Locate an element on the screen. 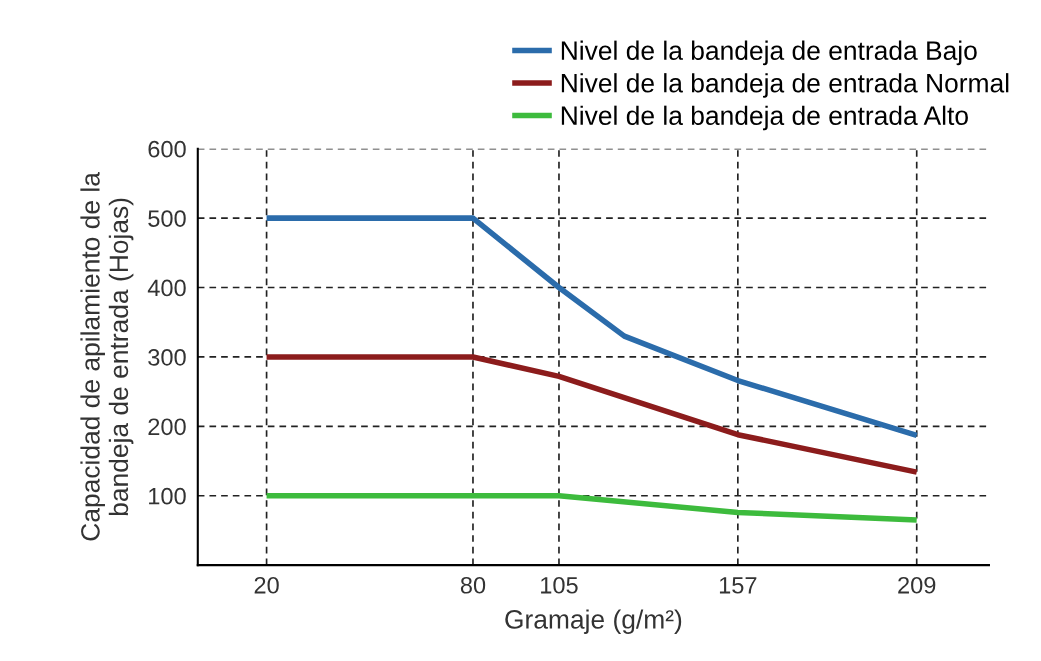 The width and height of the screenshot is (1041, 661). legend-label: Nivel de la bandeja de entrada Bajo is located at coordinates (769, 53).